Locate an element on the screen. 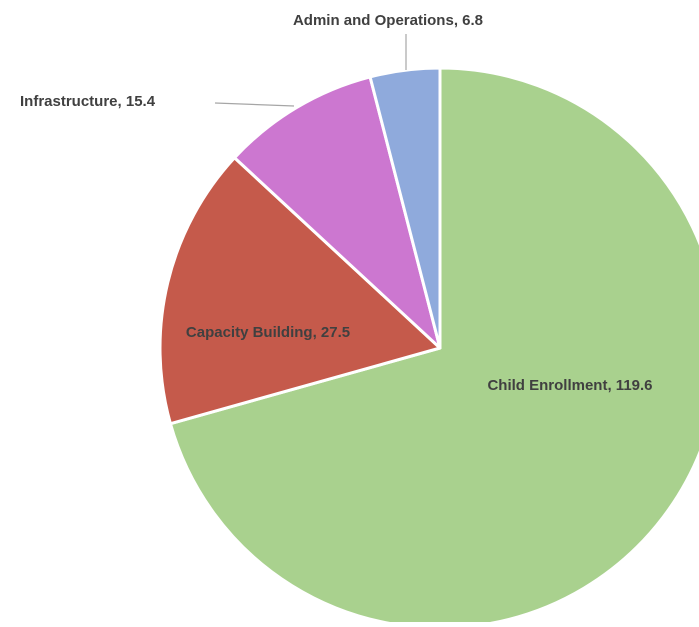 The image size is (699, 627). data-label-infrastructure: Infrastructure, 15.4 is located at coordinates (88, 101).